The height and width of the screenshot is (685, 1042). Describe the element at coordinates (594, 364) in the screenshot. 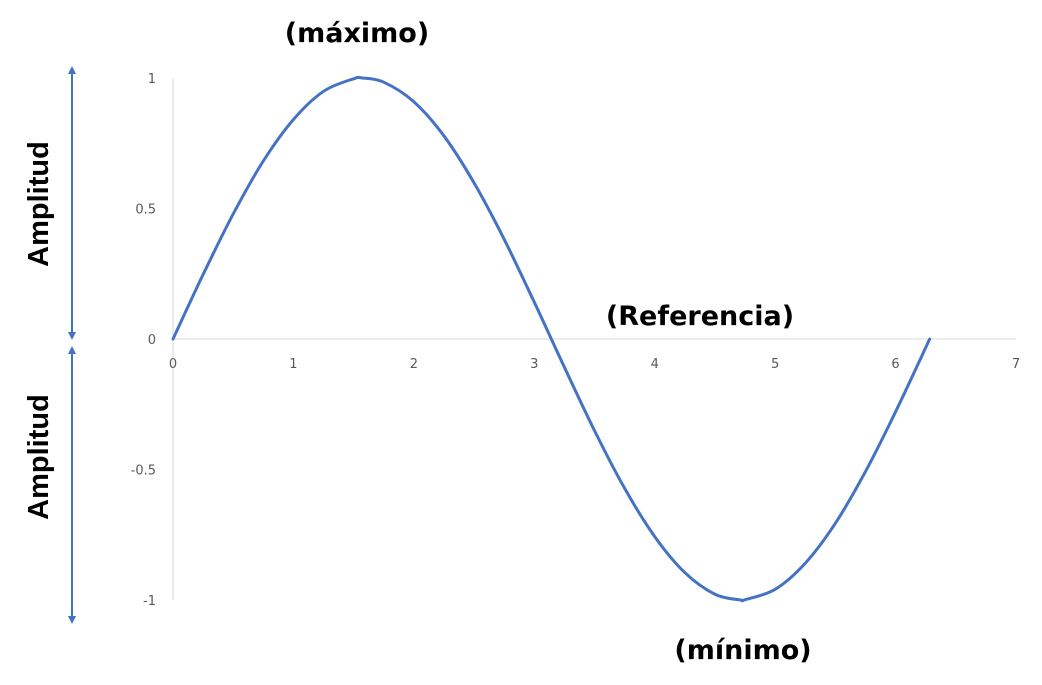

I see `x-tick-labels: 0 1 2 3 4 5 6 7` at that location.